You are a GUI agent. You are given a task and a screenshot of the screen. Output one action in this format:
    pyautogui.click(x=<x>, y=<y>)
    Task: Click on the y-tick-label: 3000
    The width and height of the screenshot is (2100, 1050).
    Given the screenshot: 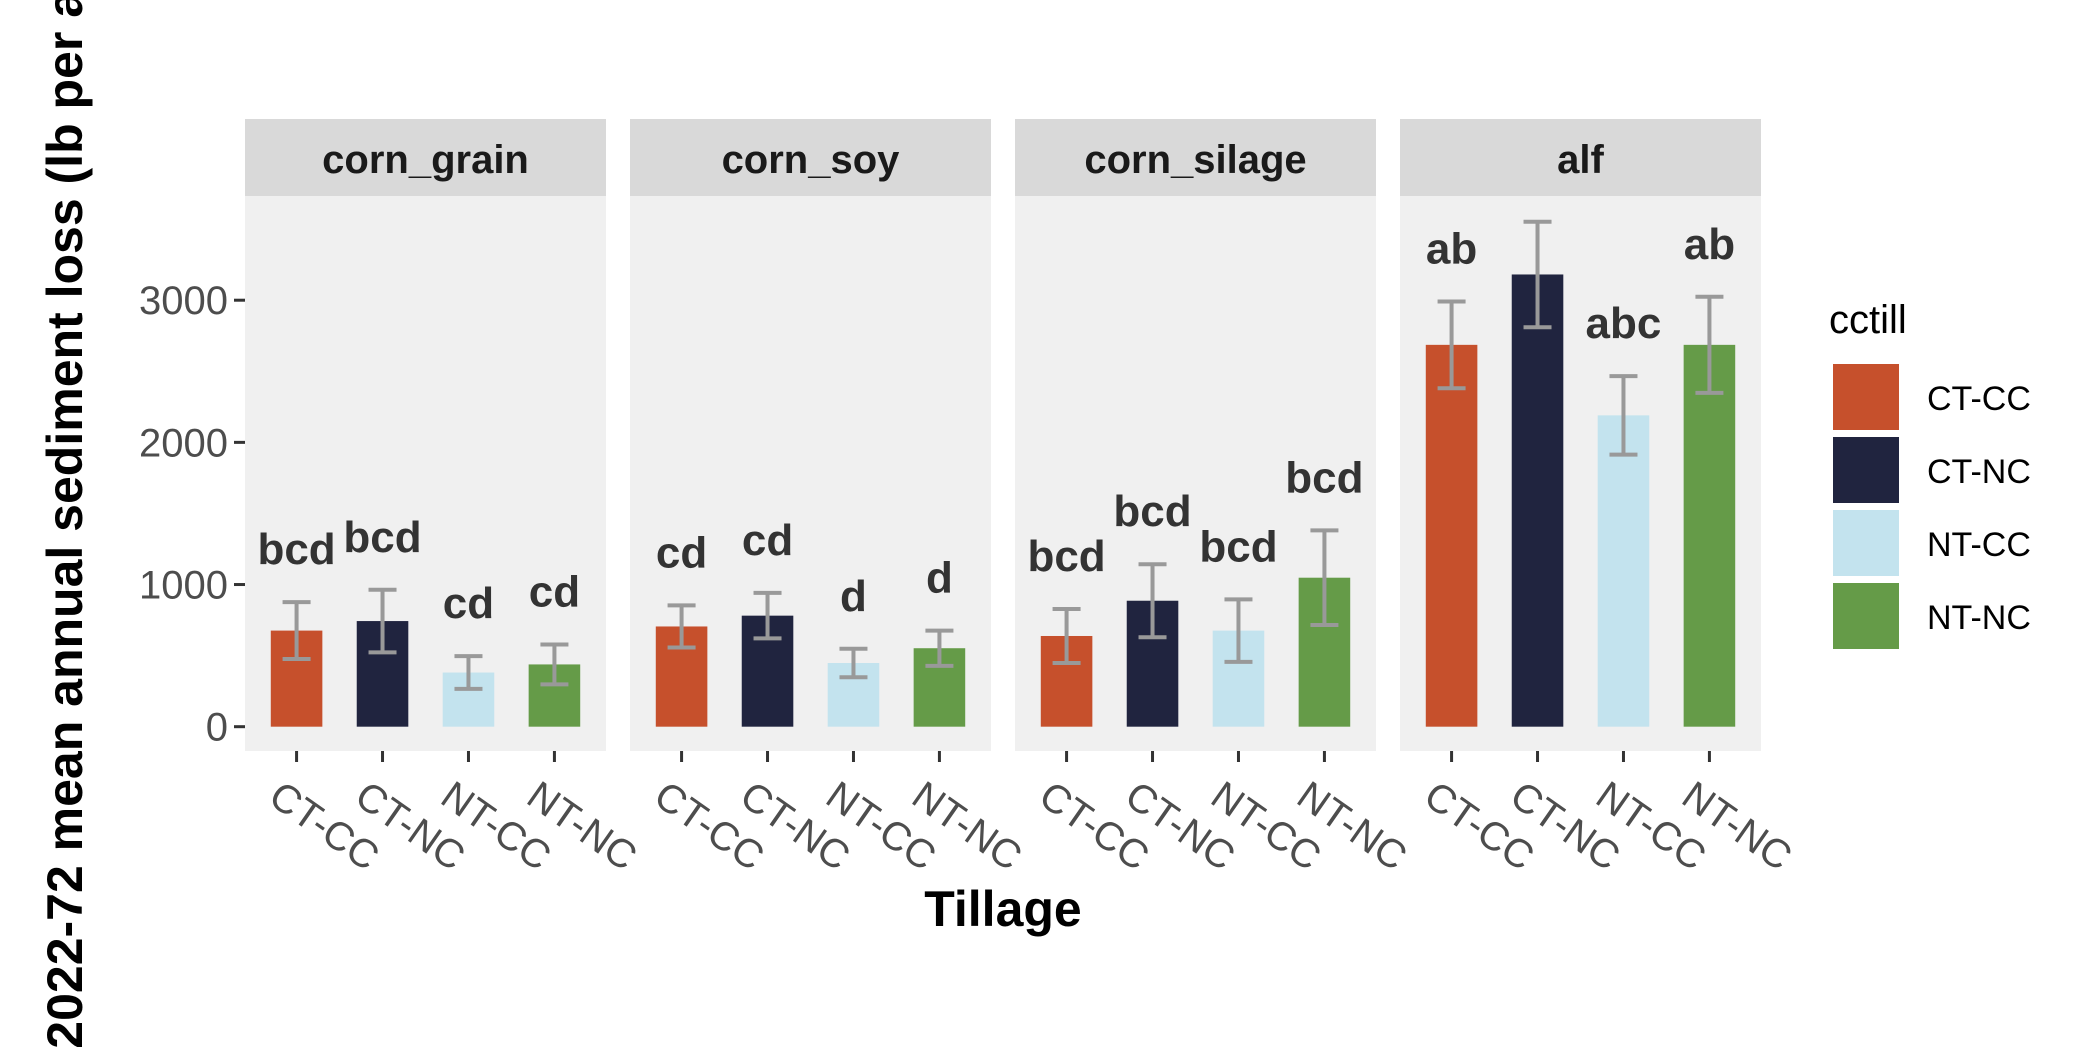 What is the action you would take?
    pyautogui.click(x=183, y=301)
    